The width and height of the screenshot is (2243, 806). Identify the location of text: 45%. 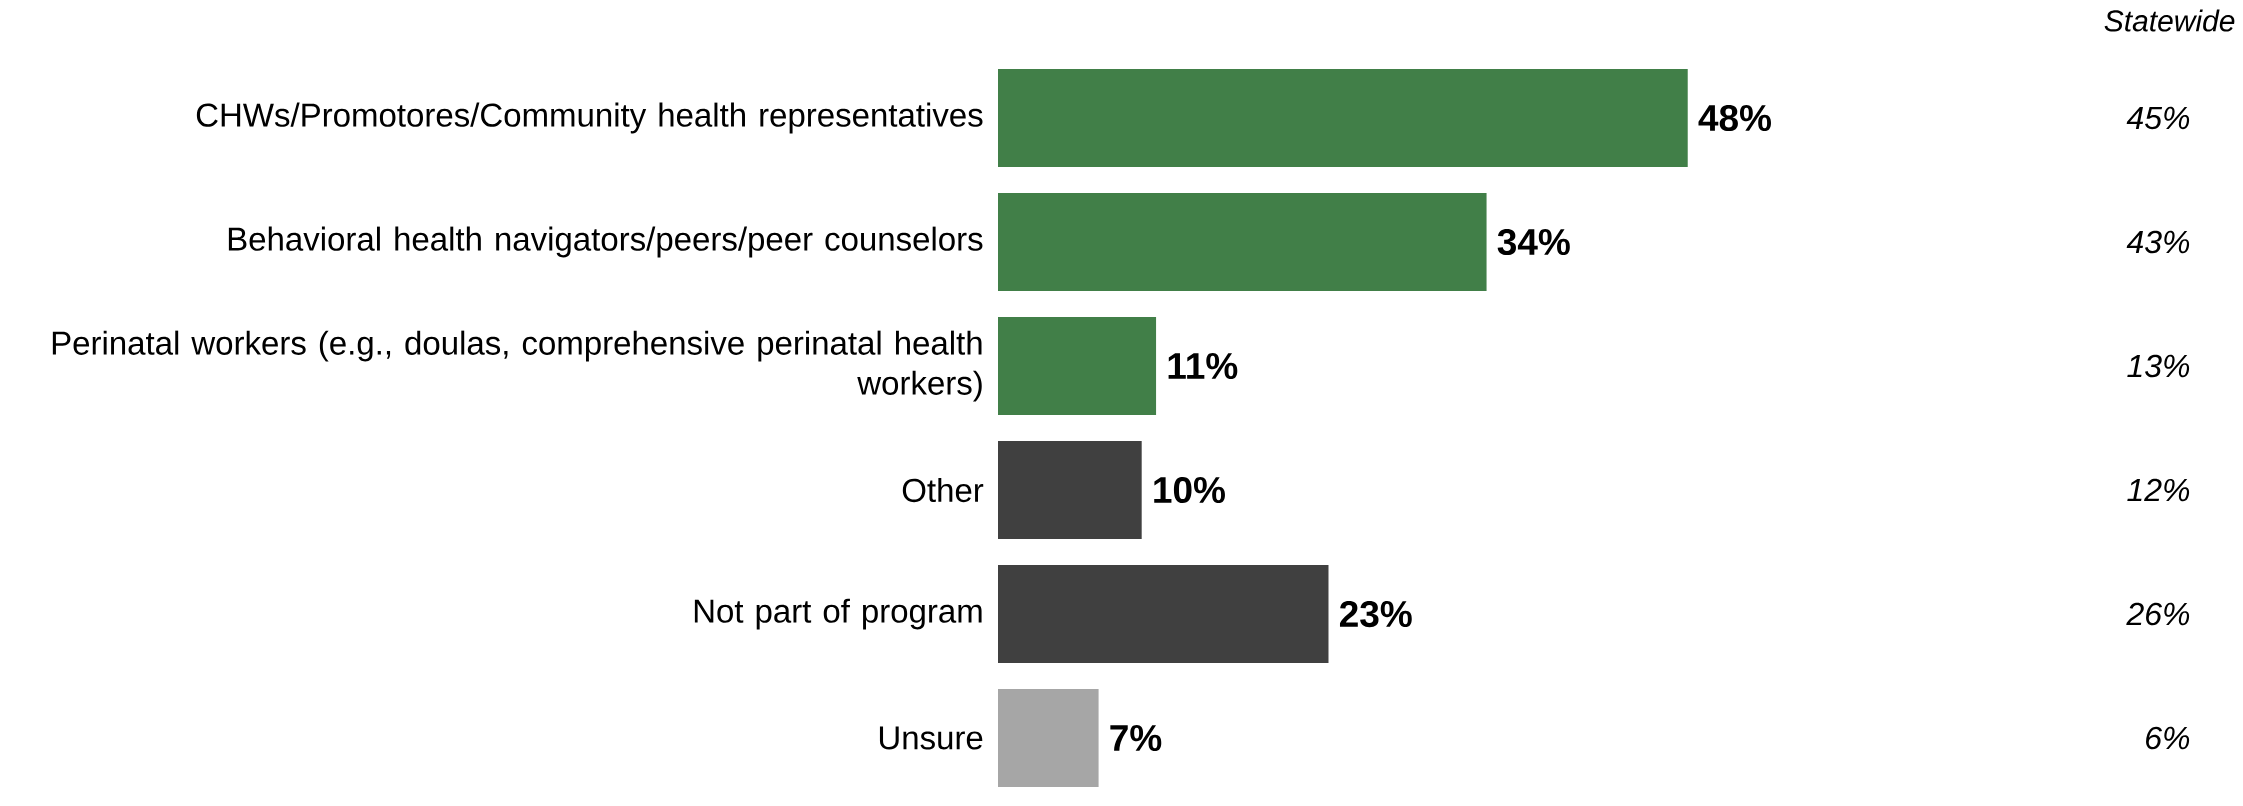
(2158, 118).